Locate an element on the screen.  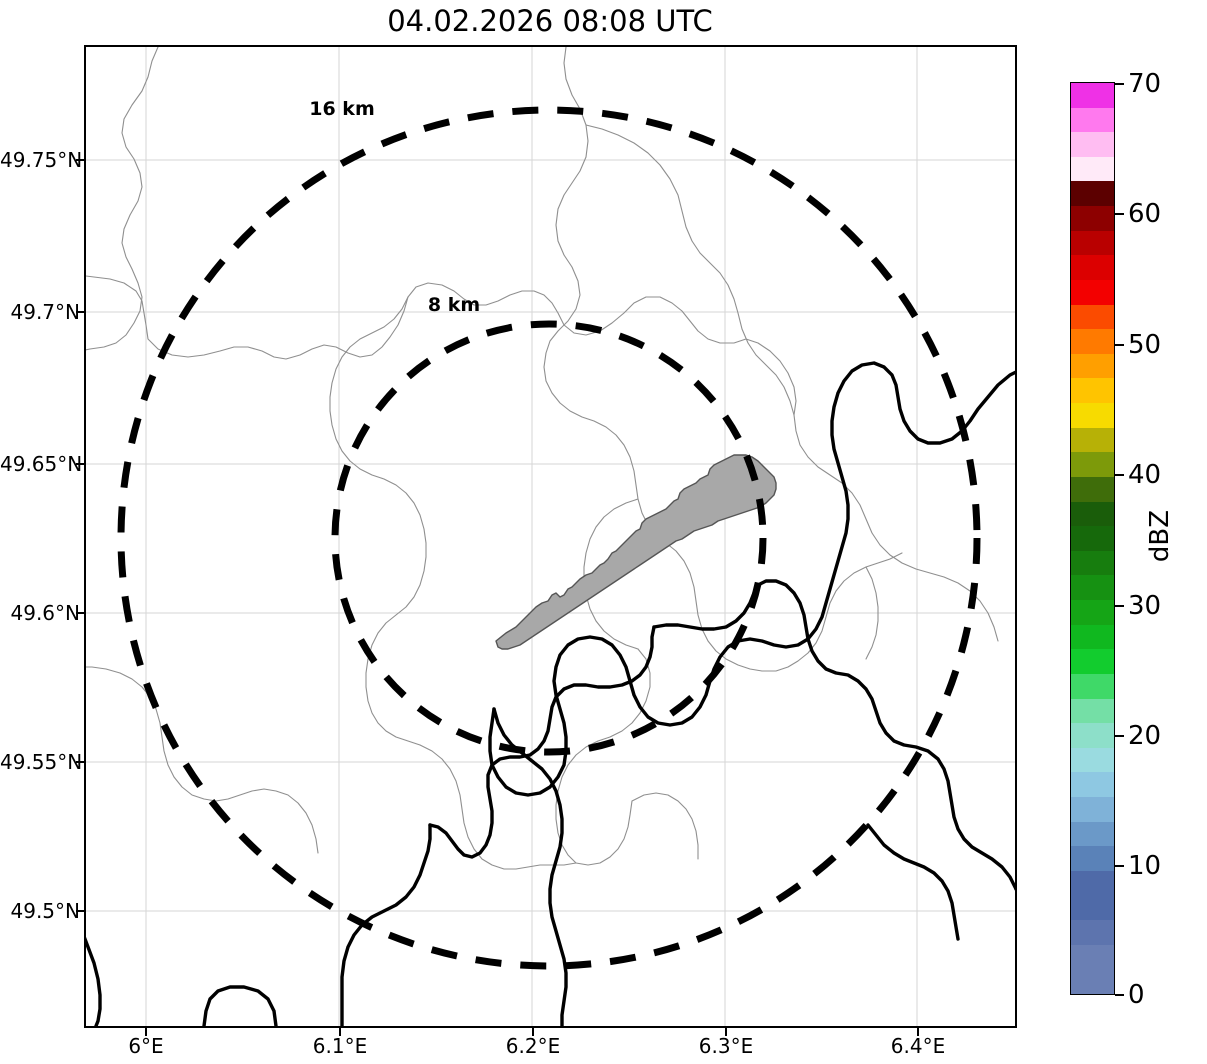
range-ring-8km is located at coordinates (549, 538).